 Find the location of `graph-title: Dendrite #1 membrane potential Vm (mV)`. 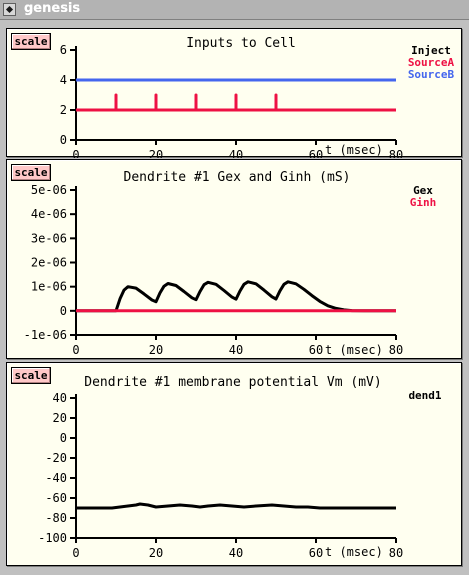

graph-title: Dendrite #1 membrane potential Vm (mV) is located at coordinates (232, 382).